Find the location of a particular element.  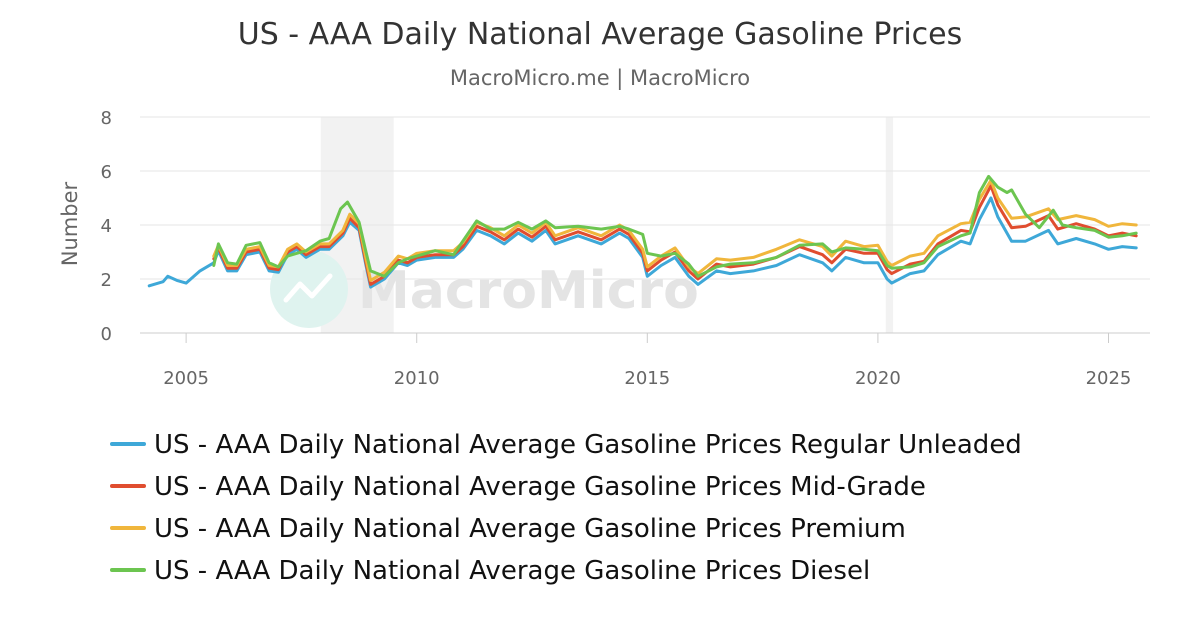

y-tick-label: 0 is located at coordinates (106, 334).